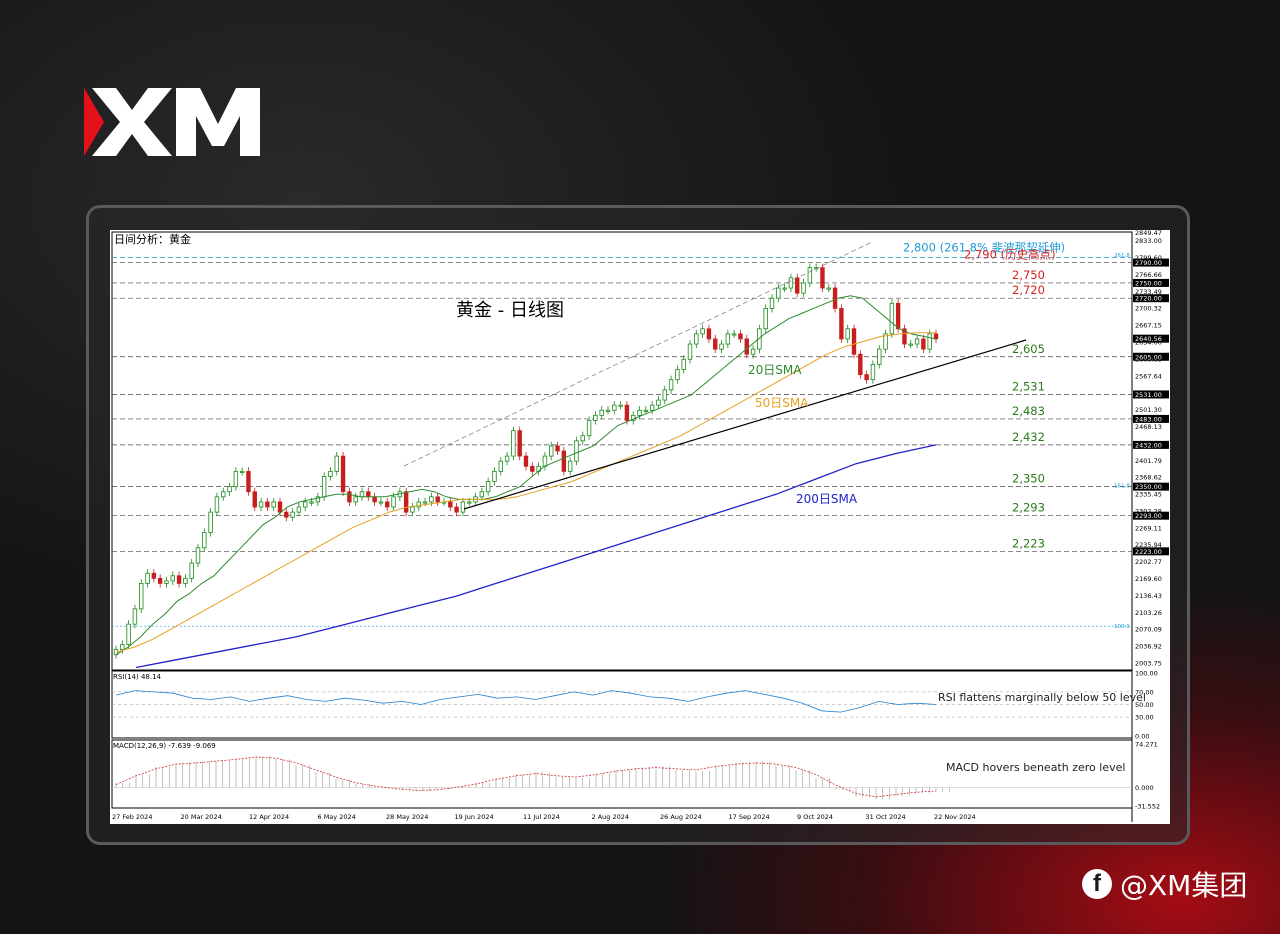 This screenshot has height=934, width=1280. I want to click on y-tick-label: 2766.66, so click(1148, 275).